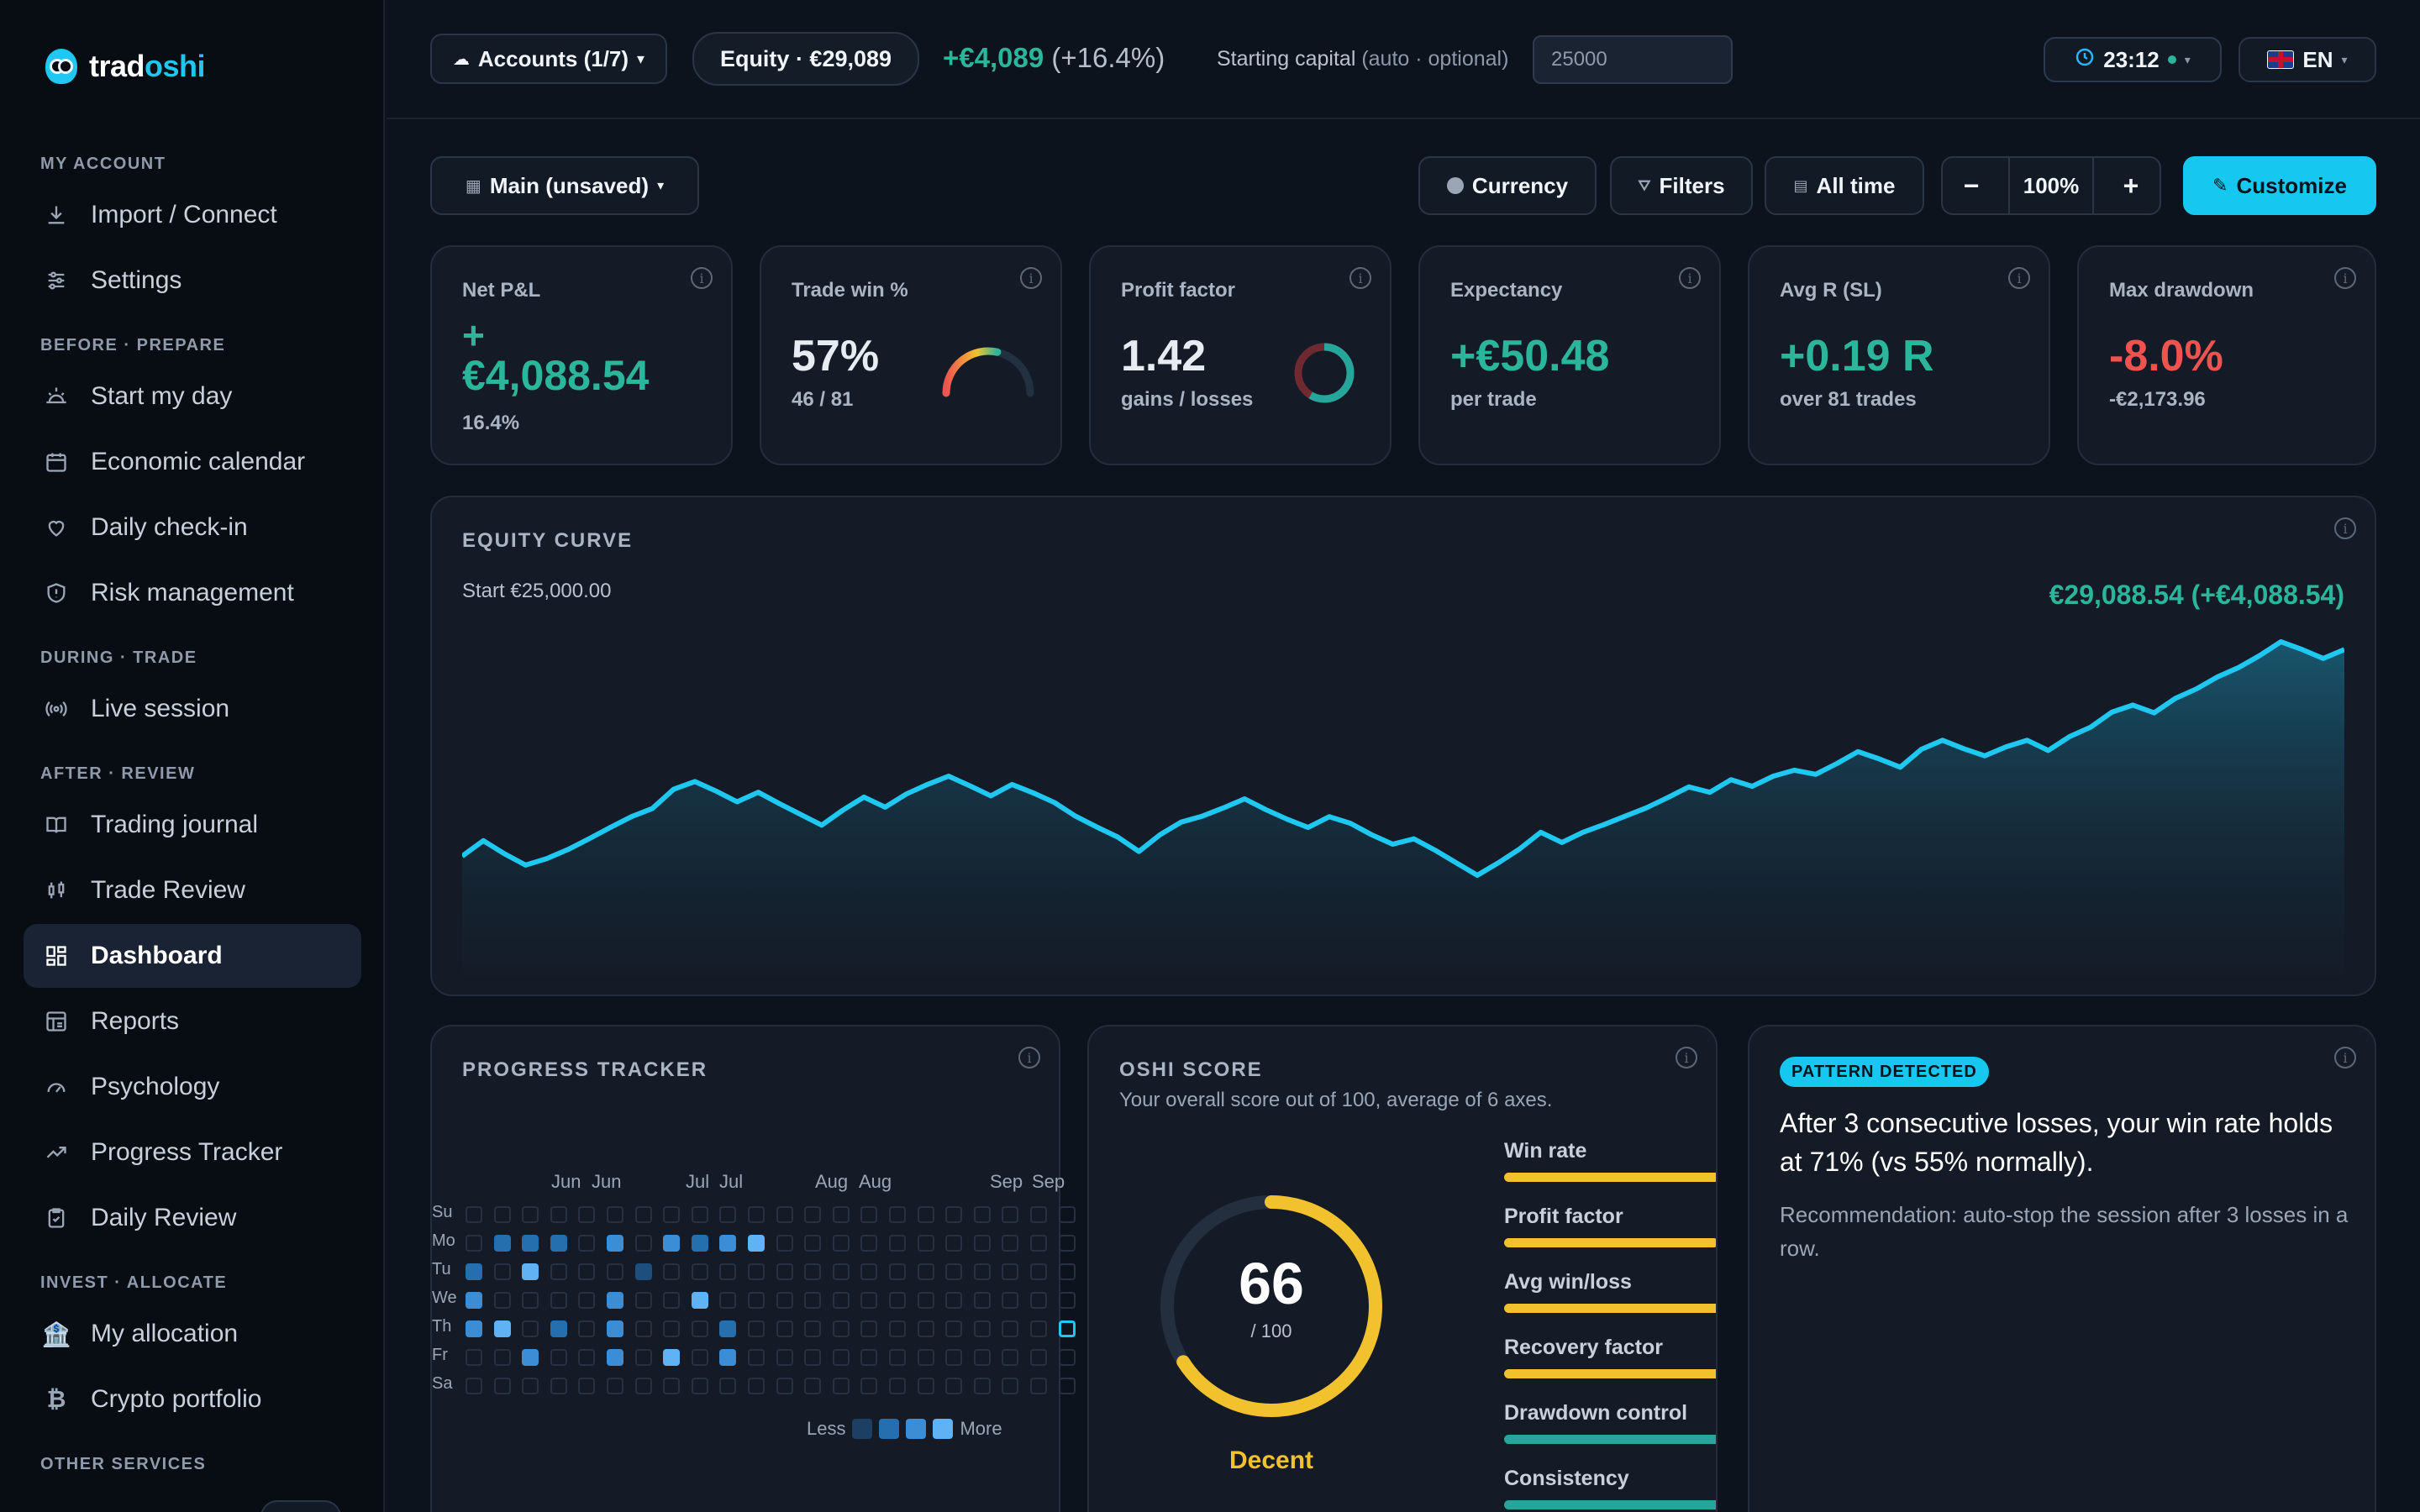  What do you see at coordinates (192, 280) in the screenshot?
I see `sidebar-item-settings: Settings` at bounding box center [192, 280].